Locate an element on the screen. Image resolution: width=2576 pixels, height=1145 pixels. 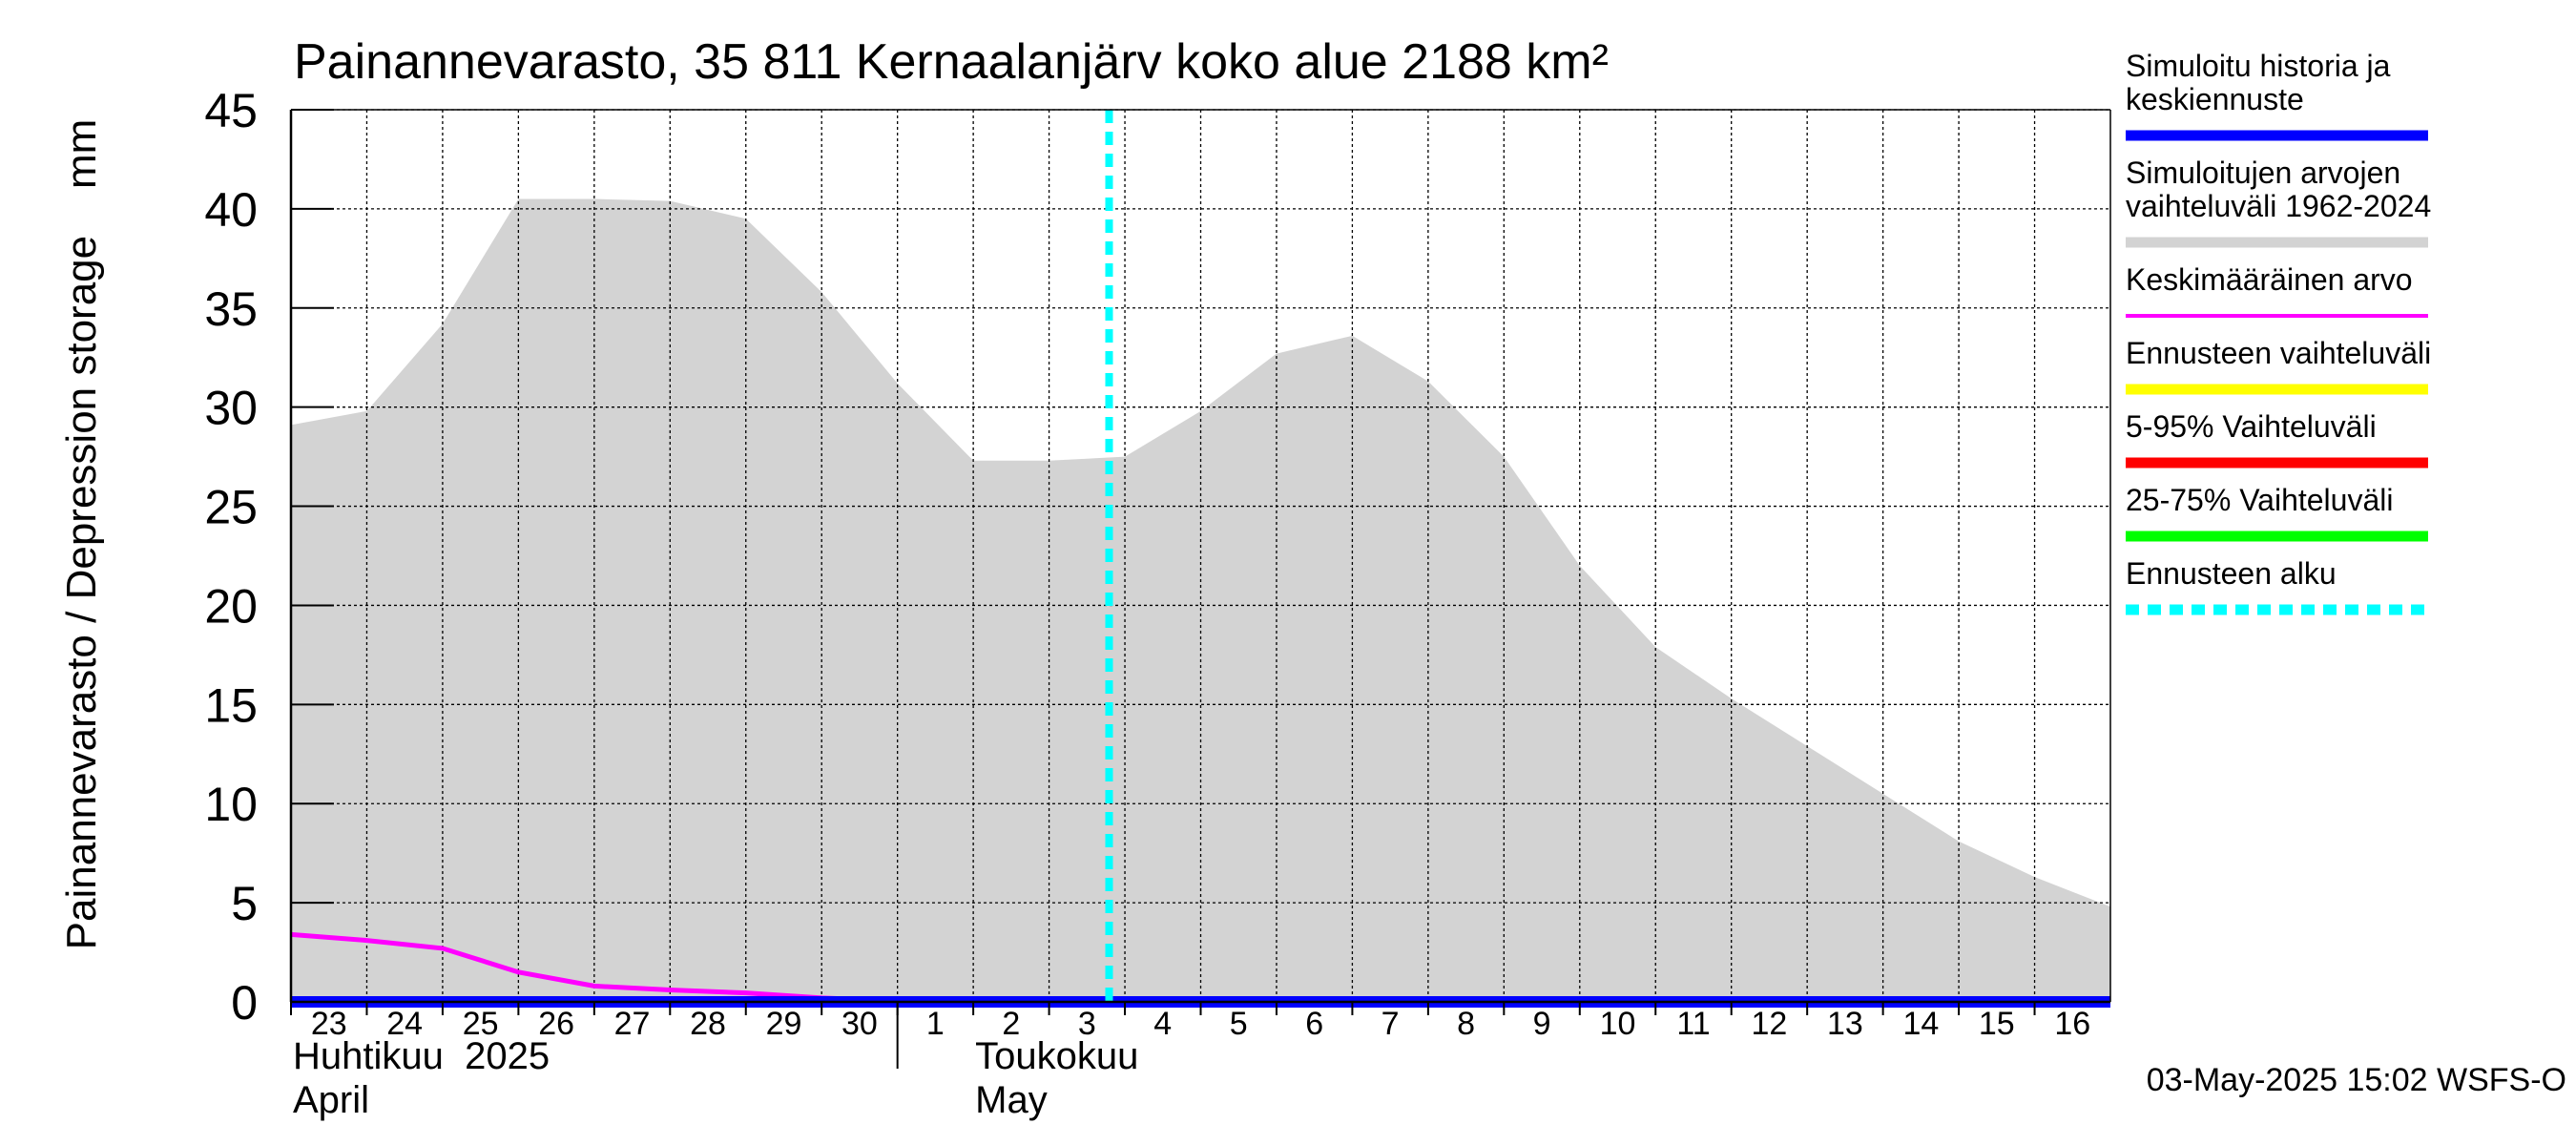
x-tick-label: 25 is located at coordinates (481, 1024).